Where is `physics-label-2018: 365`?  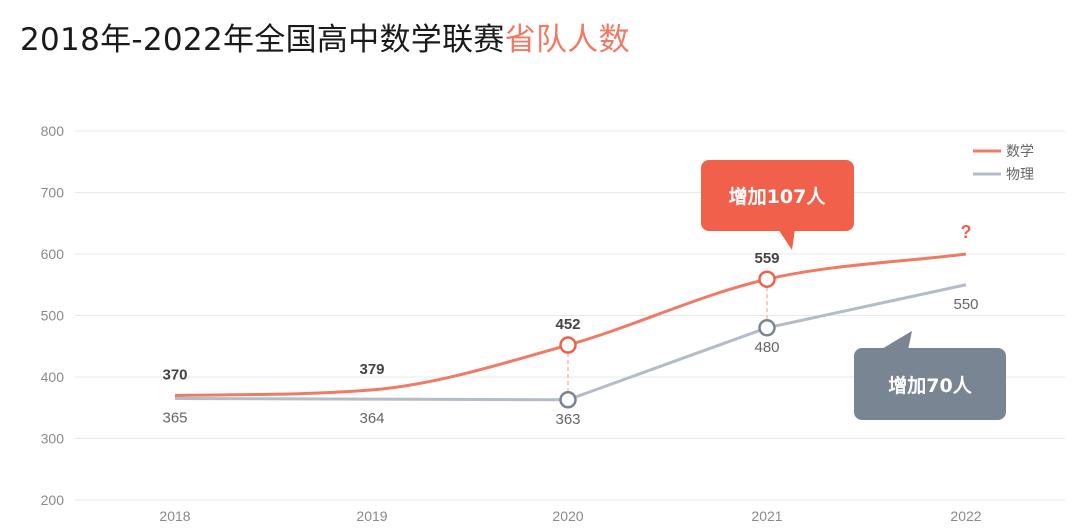
physics-label-2018: 365 is located at coordinates (174, 418).